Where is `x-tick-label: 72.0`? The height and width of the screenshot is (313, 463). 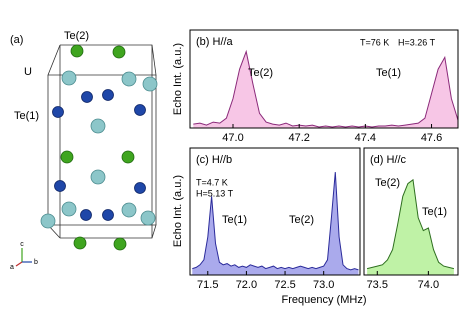 x-tick-label: 72.0 is located at coordinates (246, 285).